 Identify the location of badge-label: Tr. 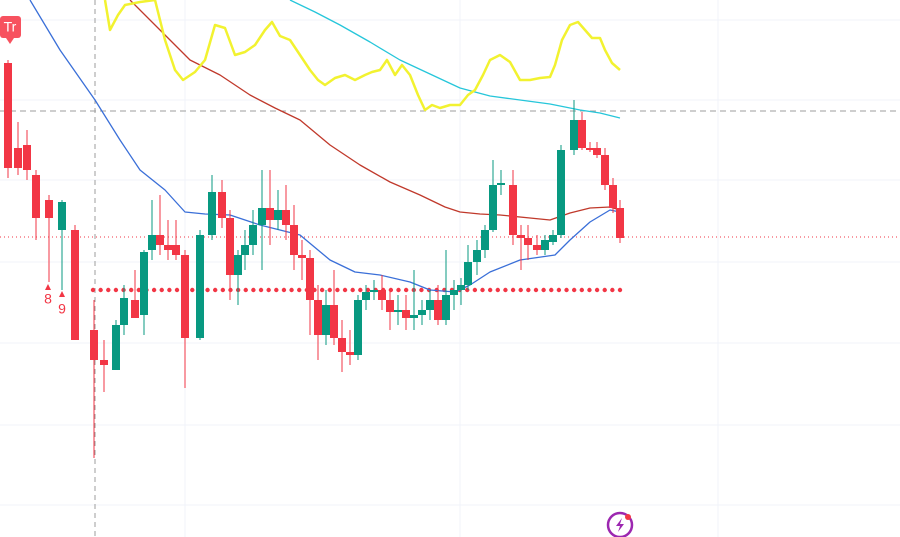
(10, 27).